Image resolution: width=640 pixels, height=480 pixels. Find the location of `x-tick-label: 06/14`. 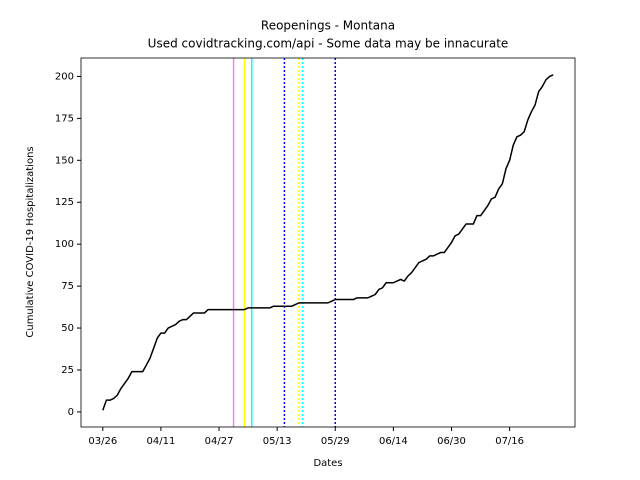

x-tick-label: 06/14 is located at coordinates (393, 441).